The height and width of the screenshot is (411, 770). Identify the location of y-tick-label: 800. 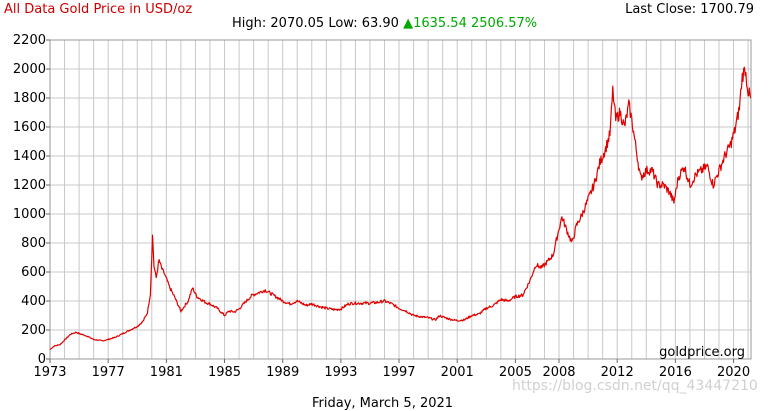
(33, 243).